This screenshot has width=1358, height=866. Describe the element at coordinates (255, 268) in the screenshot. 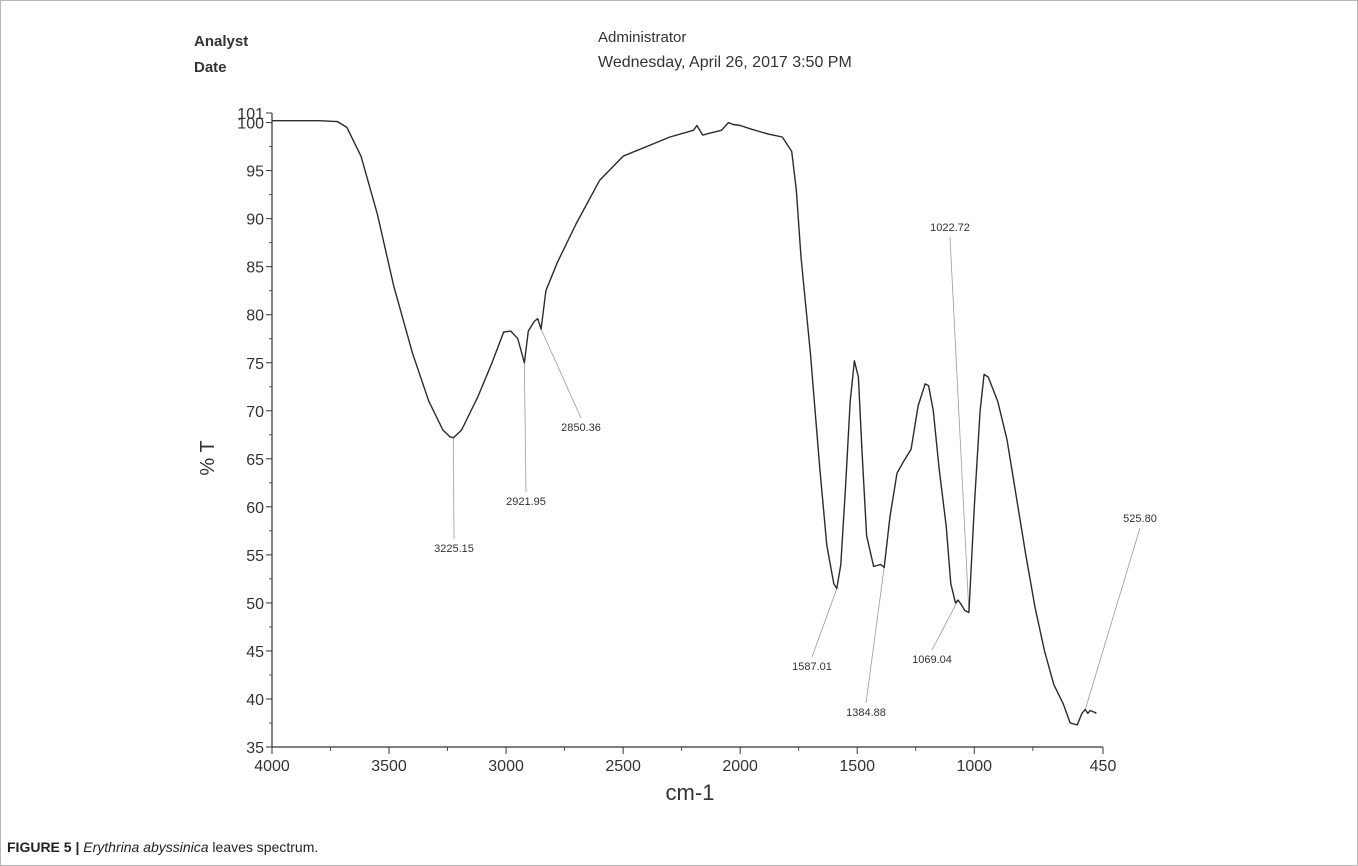

I see `y-tick-label: 85` at that location.